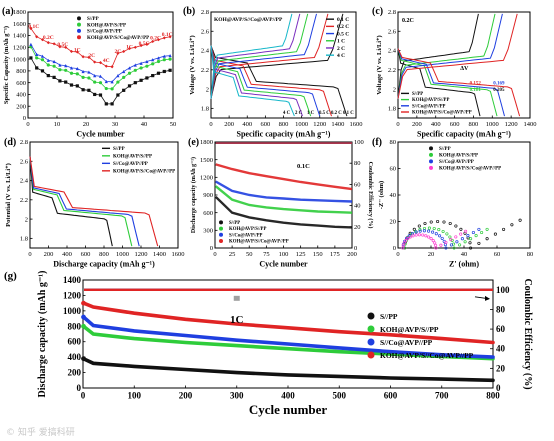  What do you see at coordinates (299, 113) in the screenshot?
I see `rate-end-label: 2 C` at bounding box center [299, 113].